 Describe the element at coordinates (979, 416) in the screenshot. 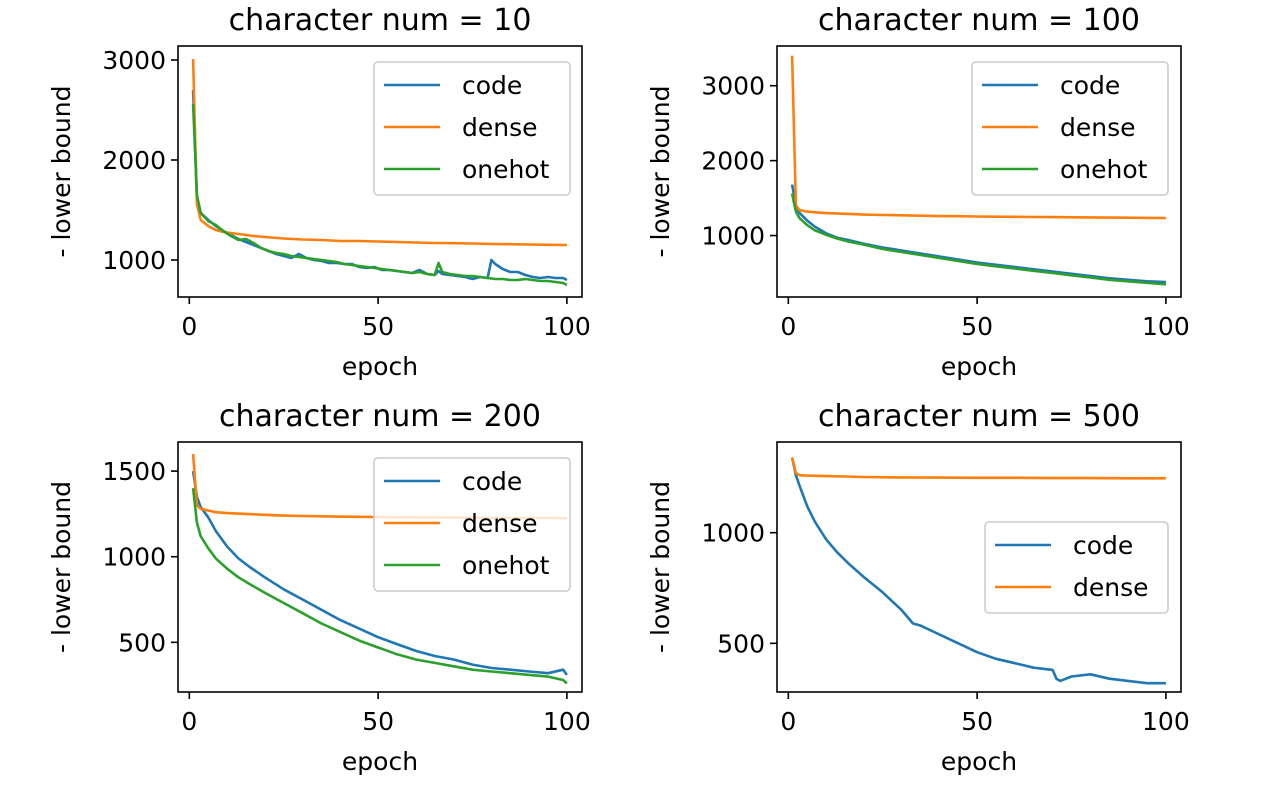

I see `panel-title: character num = 500` at that location.